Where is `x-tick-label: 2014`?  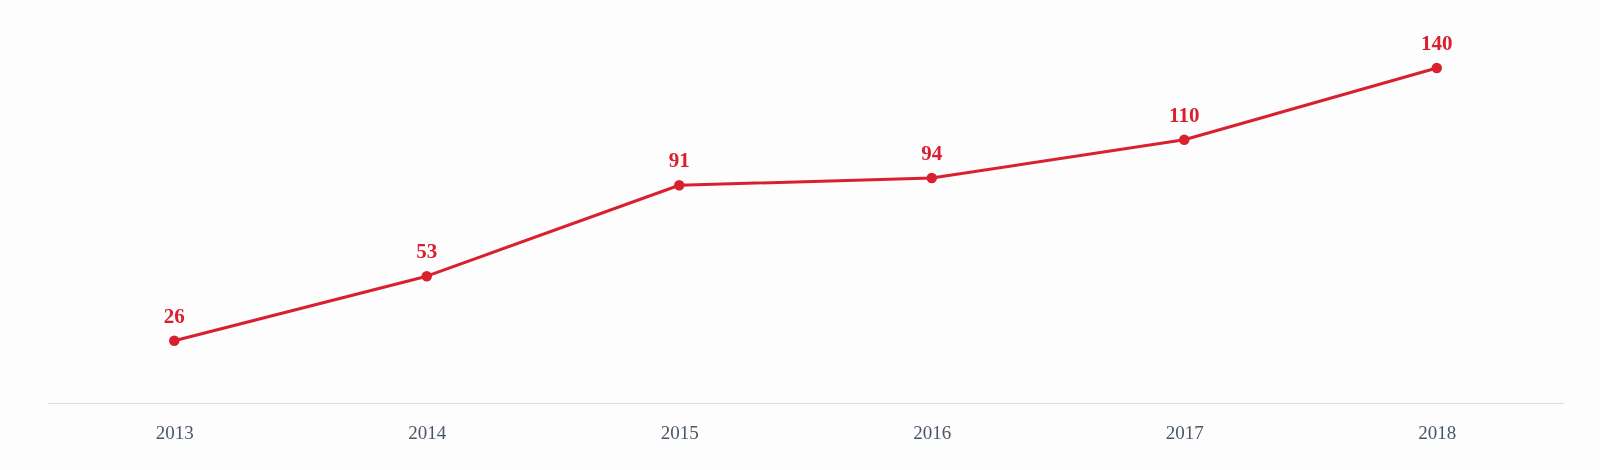 x-tick-label: 2014 is located at coordinates (427, 432).